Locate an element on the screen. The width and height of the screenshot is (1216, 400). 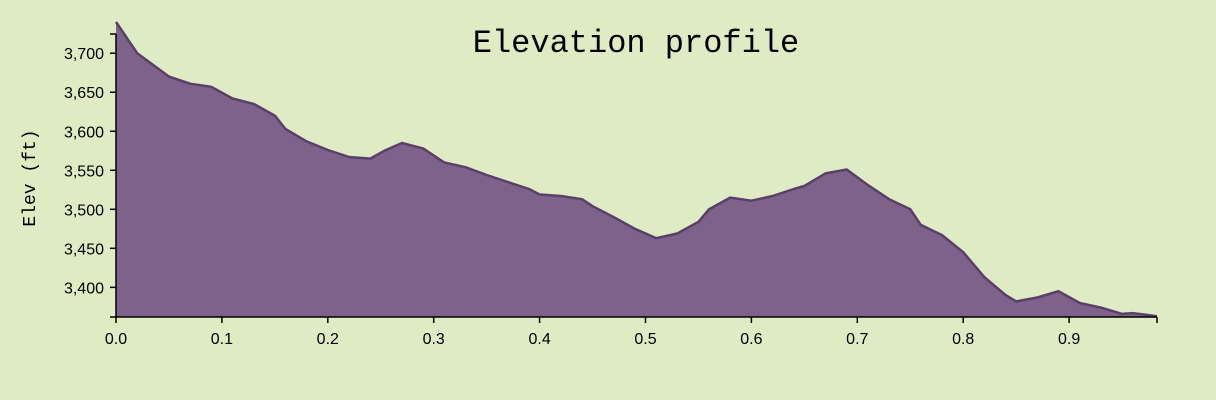
chart-title: Elevation profile is located at coordinates (636, 43).